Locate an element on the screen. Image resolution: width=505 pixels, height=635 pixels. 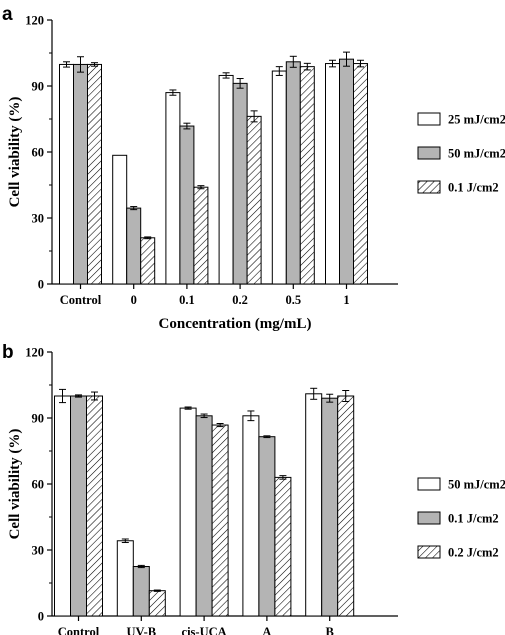
legend-label: 25 mJ/cm2 is located at coordinates (476, 120).